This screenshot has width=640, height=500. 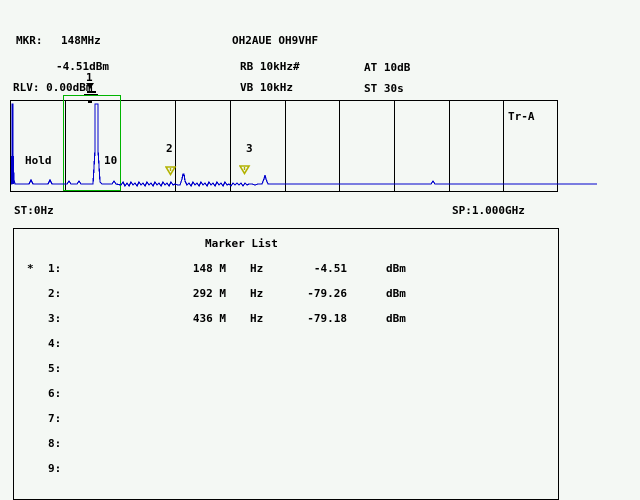 What do you see at coordinates (249, 148) in the screenshot?
I see `marker-3-label: 3` at bounding box center [249, 148].